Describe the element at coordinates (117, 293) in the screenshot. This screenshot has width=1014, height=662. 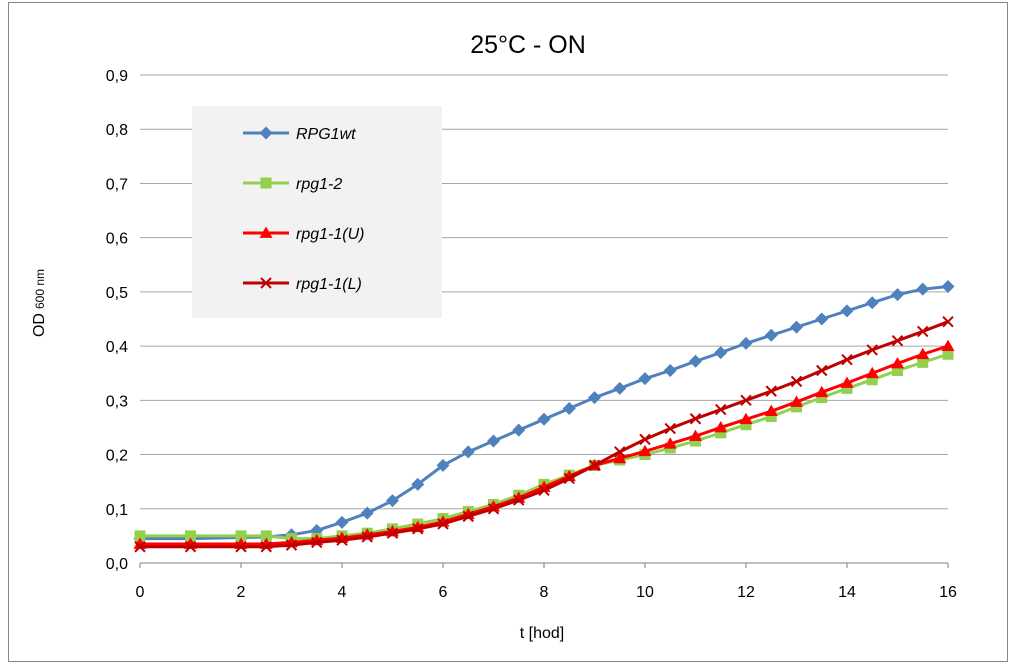
I see `y-tick-label: 0,5` at that location.